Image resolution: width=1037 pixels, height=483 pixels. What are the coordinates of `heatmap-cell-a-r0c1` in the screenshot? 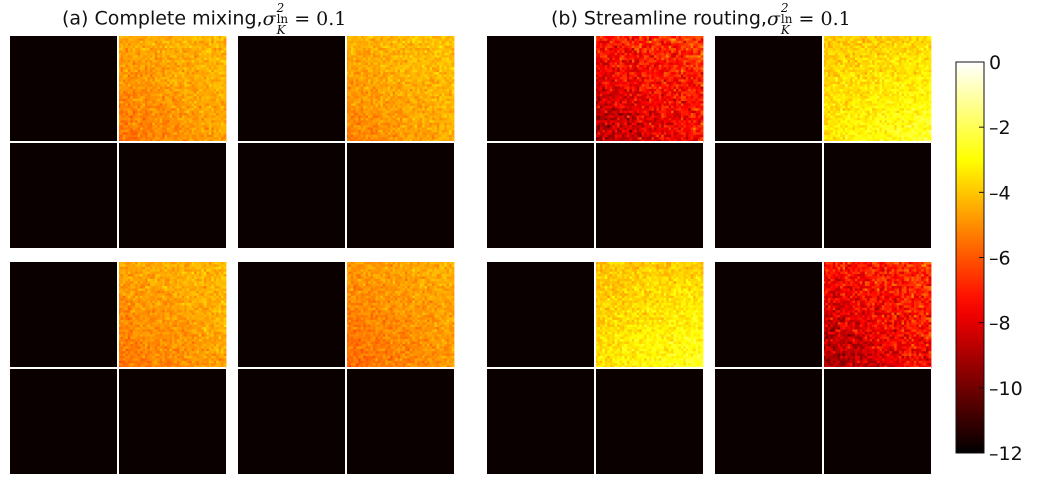 It's located at (346, 142).